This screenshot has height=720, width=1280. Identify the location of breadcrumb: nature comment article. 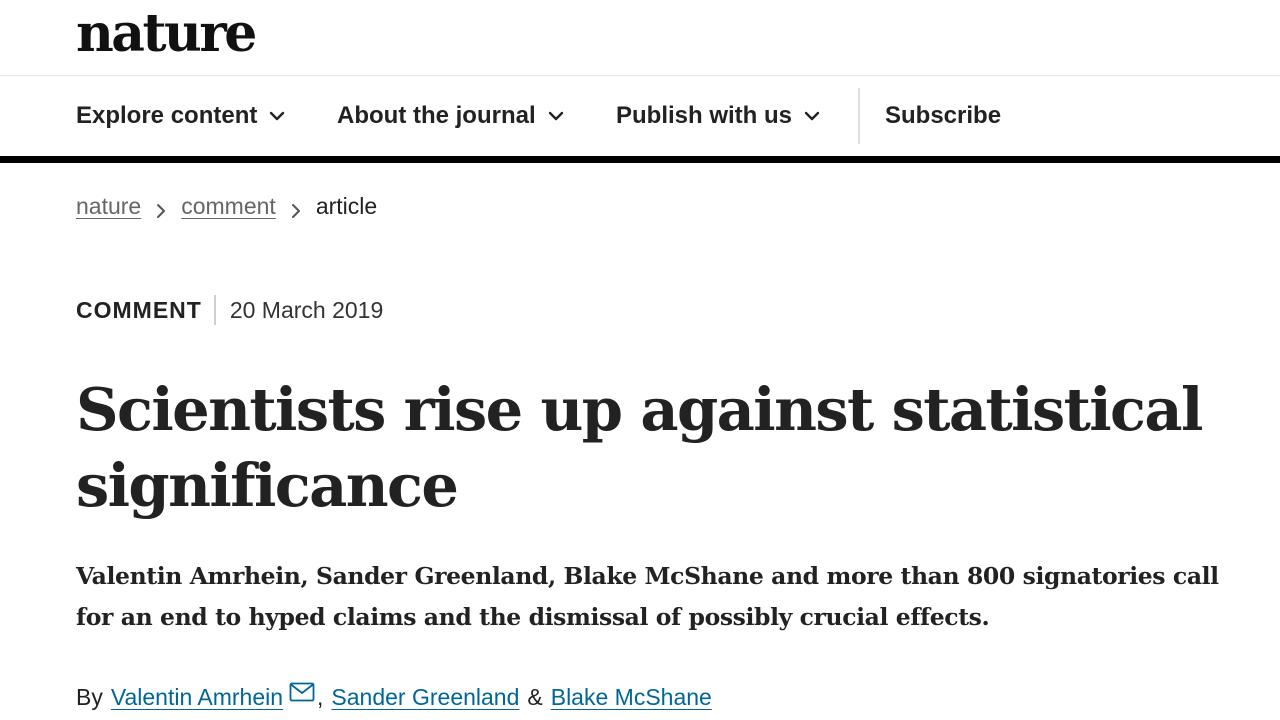
(226, 206).